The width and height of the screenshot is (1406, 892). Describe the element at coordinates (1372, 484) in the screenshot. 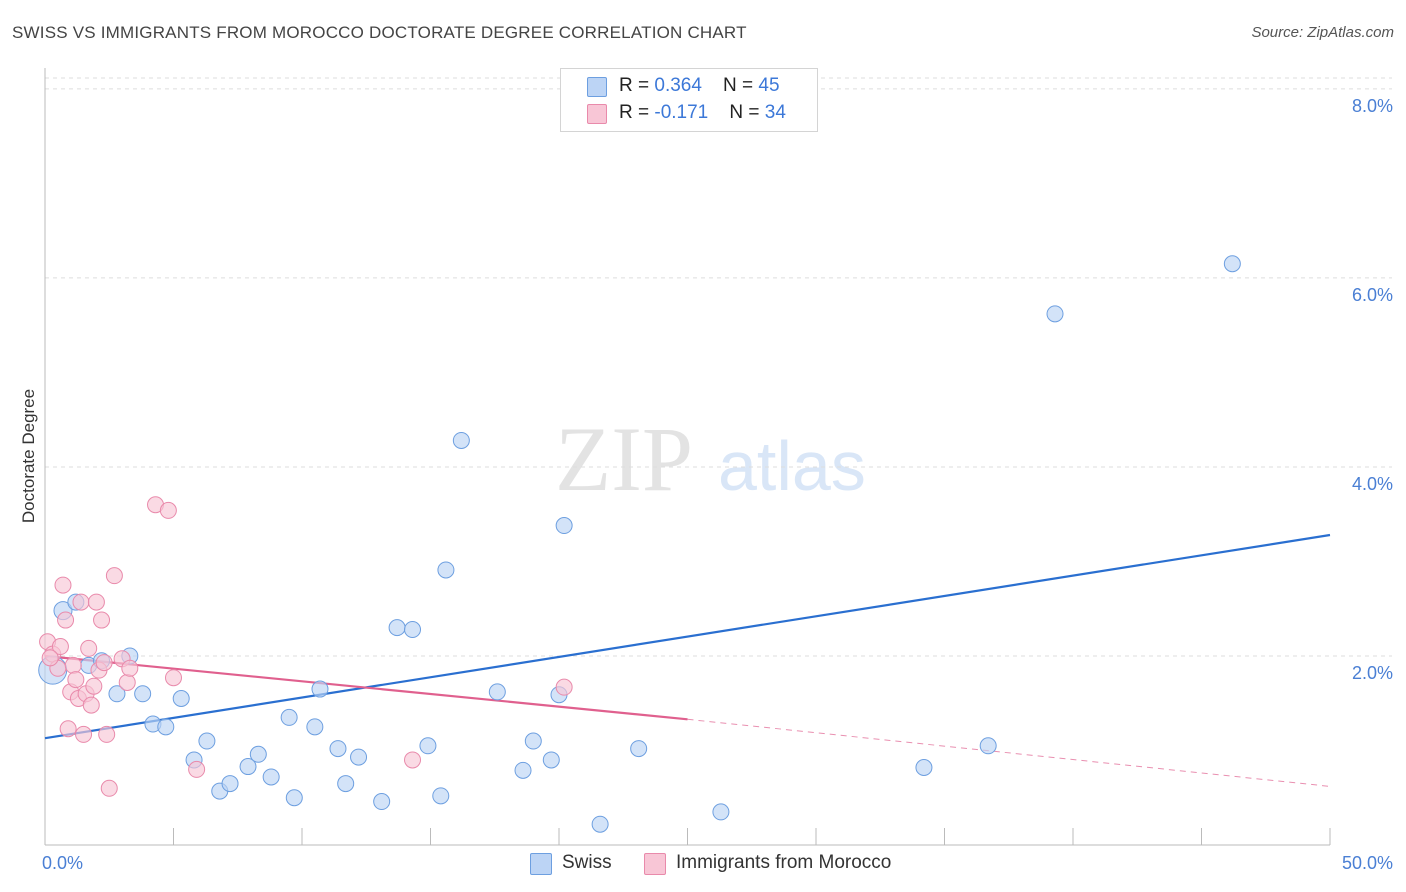

I see `y-tick-label: 4.0%` at that location.